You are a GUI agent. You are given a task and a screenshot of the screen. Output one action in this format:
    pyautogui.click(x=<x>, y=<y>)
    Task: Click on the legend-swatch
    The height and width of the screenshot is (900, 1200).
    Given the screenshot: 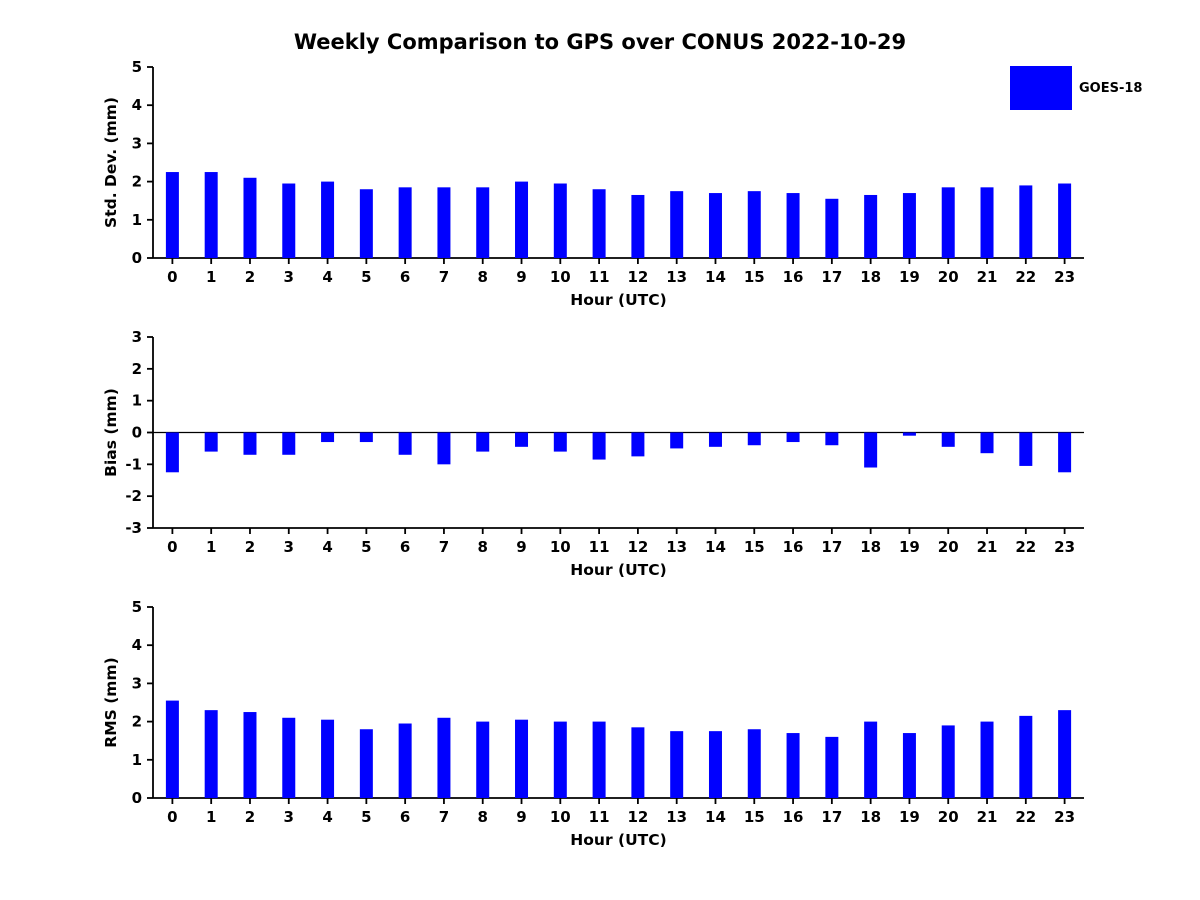 What is the action you would take?
    pyautogui.click(x=1041, y=88)
    